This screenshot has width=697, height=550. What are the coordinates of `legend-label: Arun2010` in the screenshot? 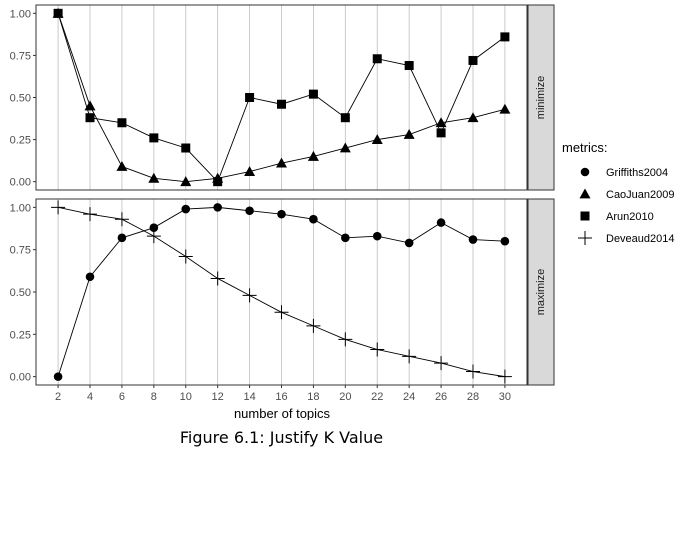 It's located at (630, 217).